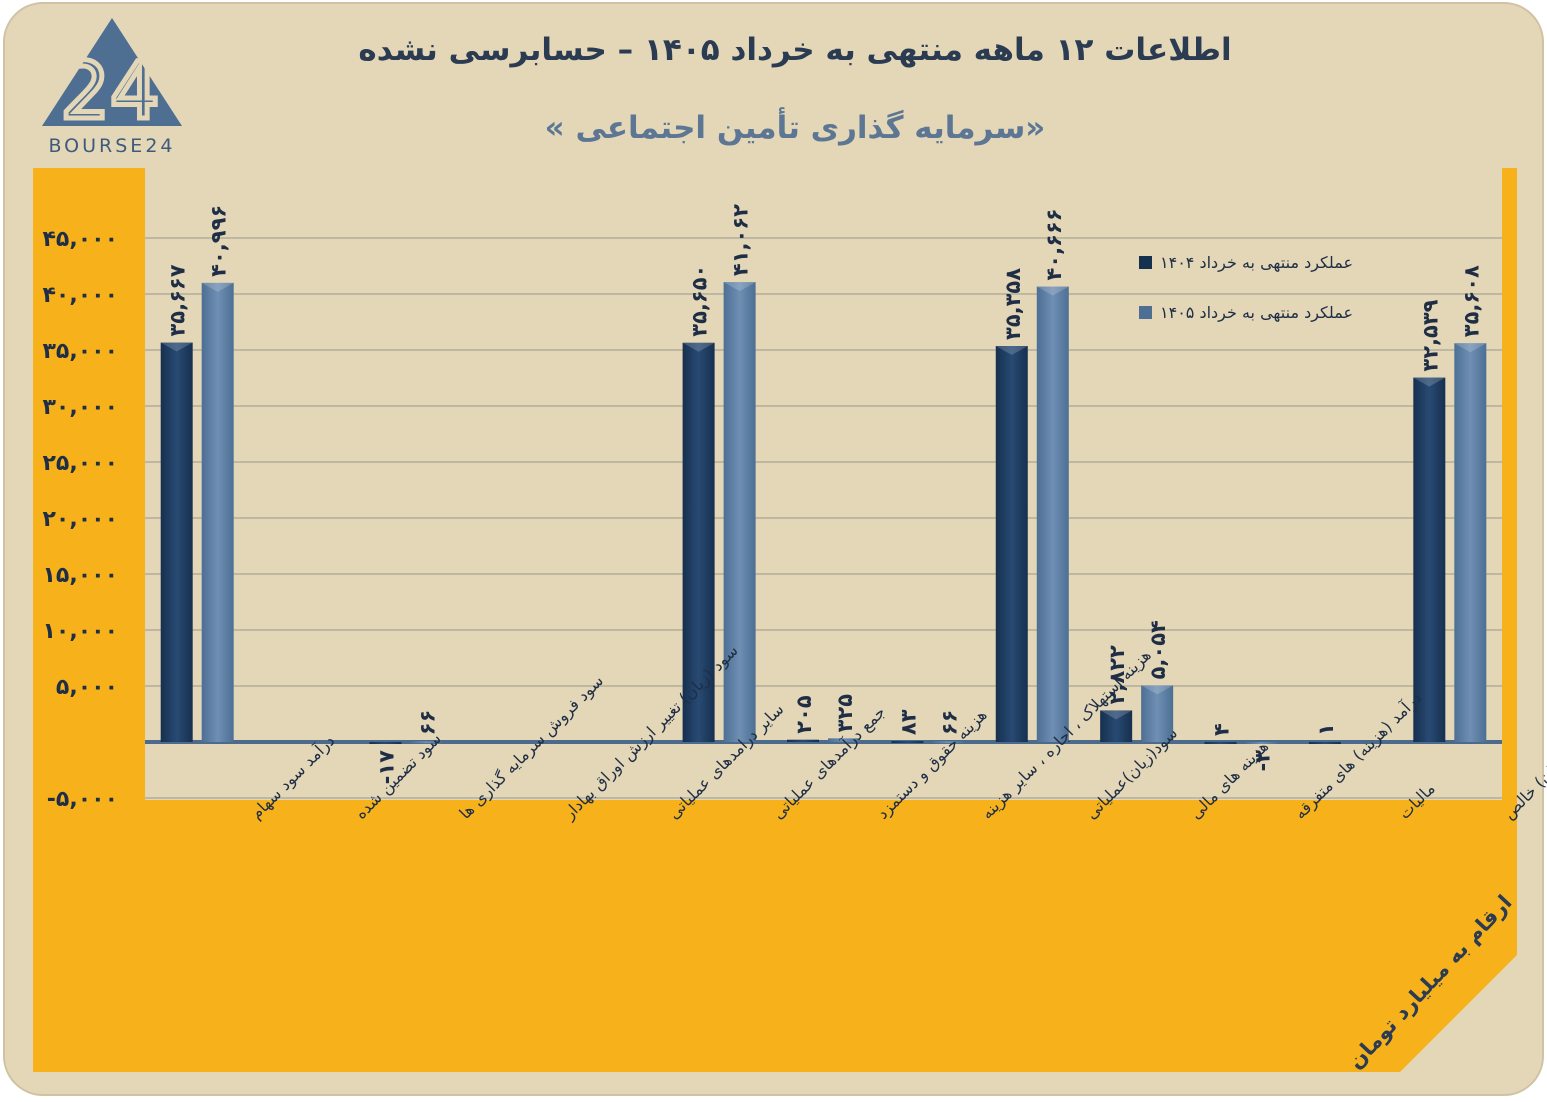 This screenshot has height=1102, width=1547. What do you see at coordinates (178, 300) in the screenshot?
I see `data-label: ۳۵,۶۶۷` at bounding box center [178, 300].